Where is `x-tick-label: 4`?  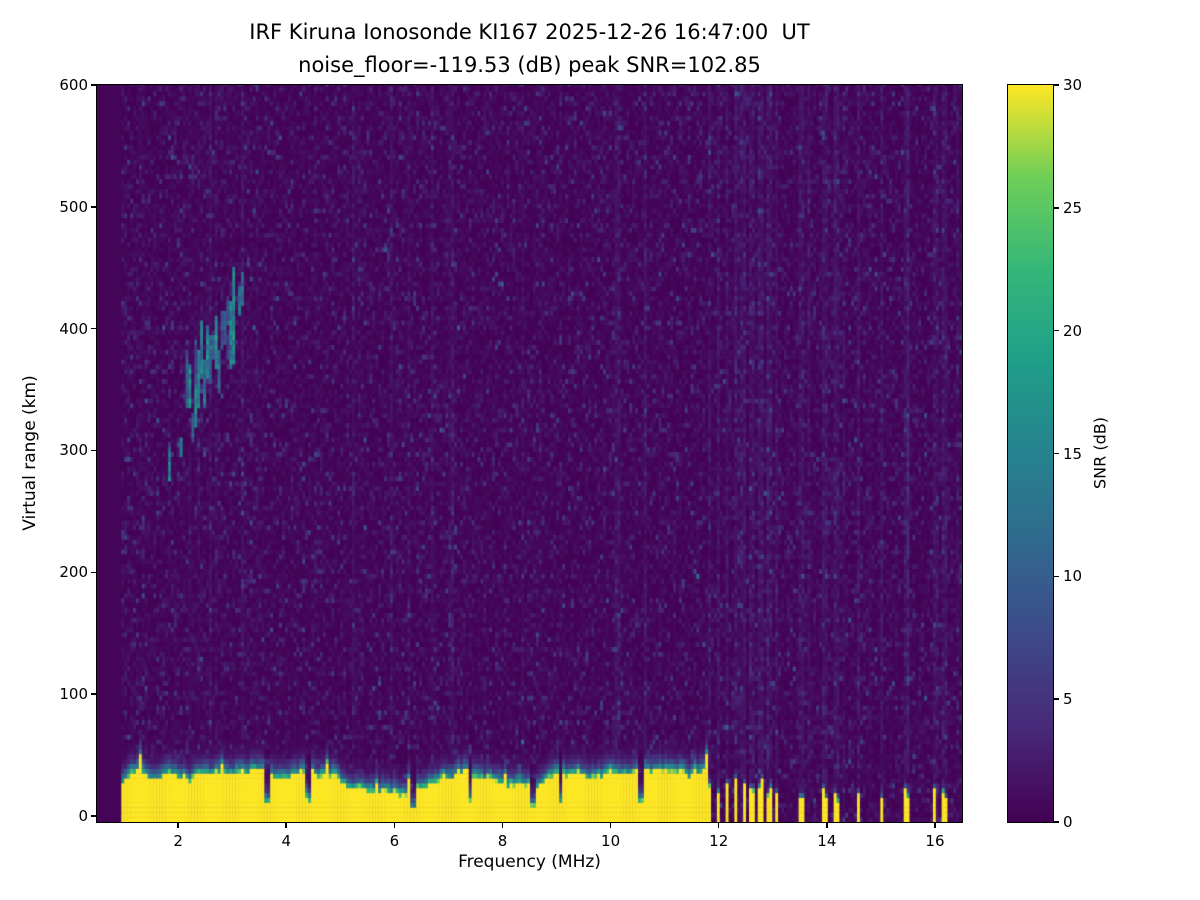
x-tick-label: 4 is located at coordinates (286, 841).